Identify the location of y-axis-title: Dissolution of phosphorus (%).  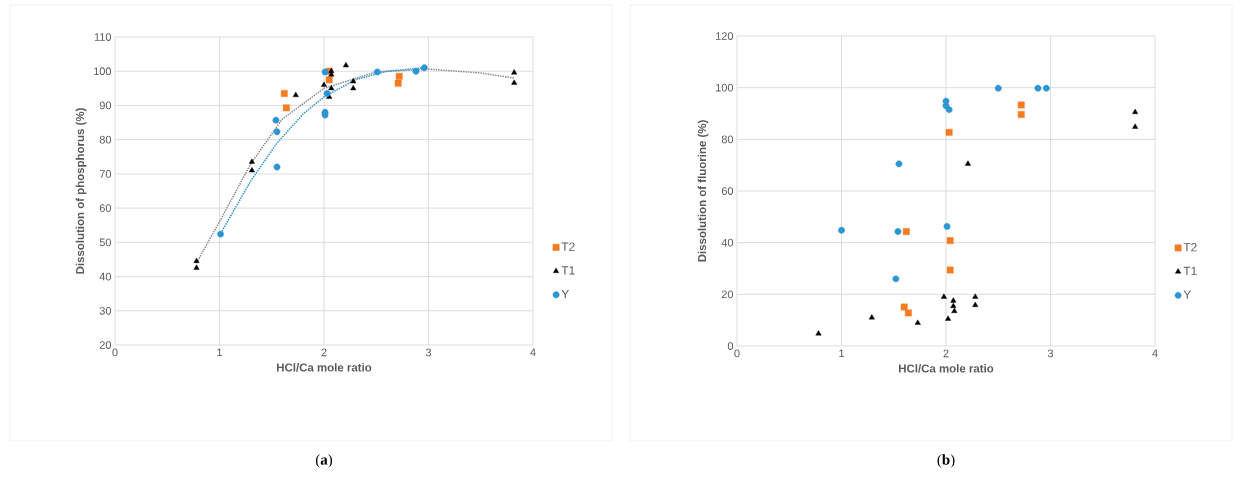
(81, 191).